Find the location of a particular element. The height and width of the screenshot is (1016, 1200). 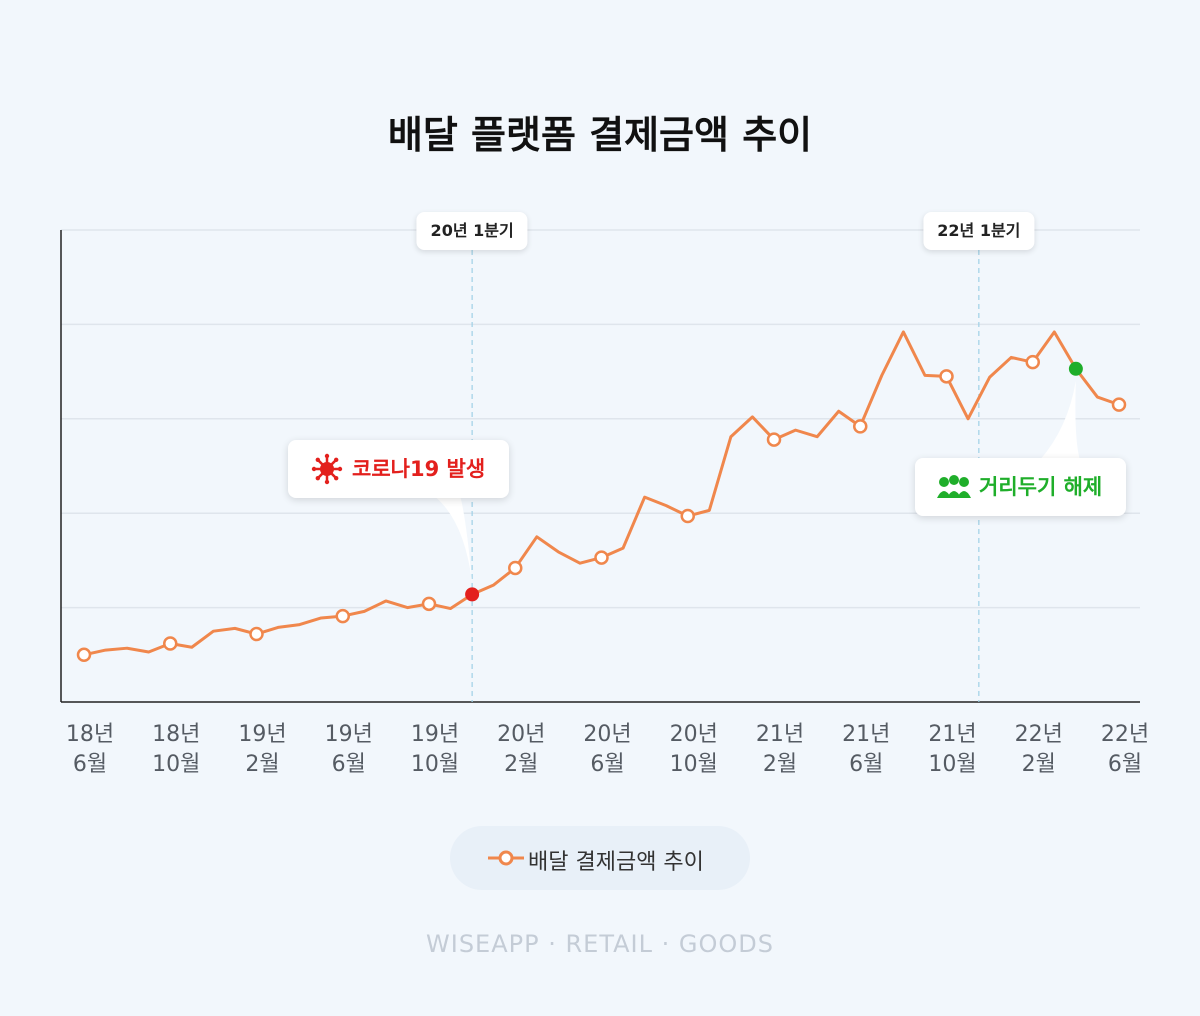

x-tick-label: 19년 10월 is located at coordinates (435, 749).